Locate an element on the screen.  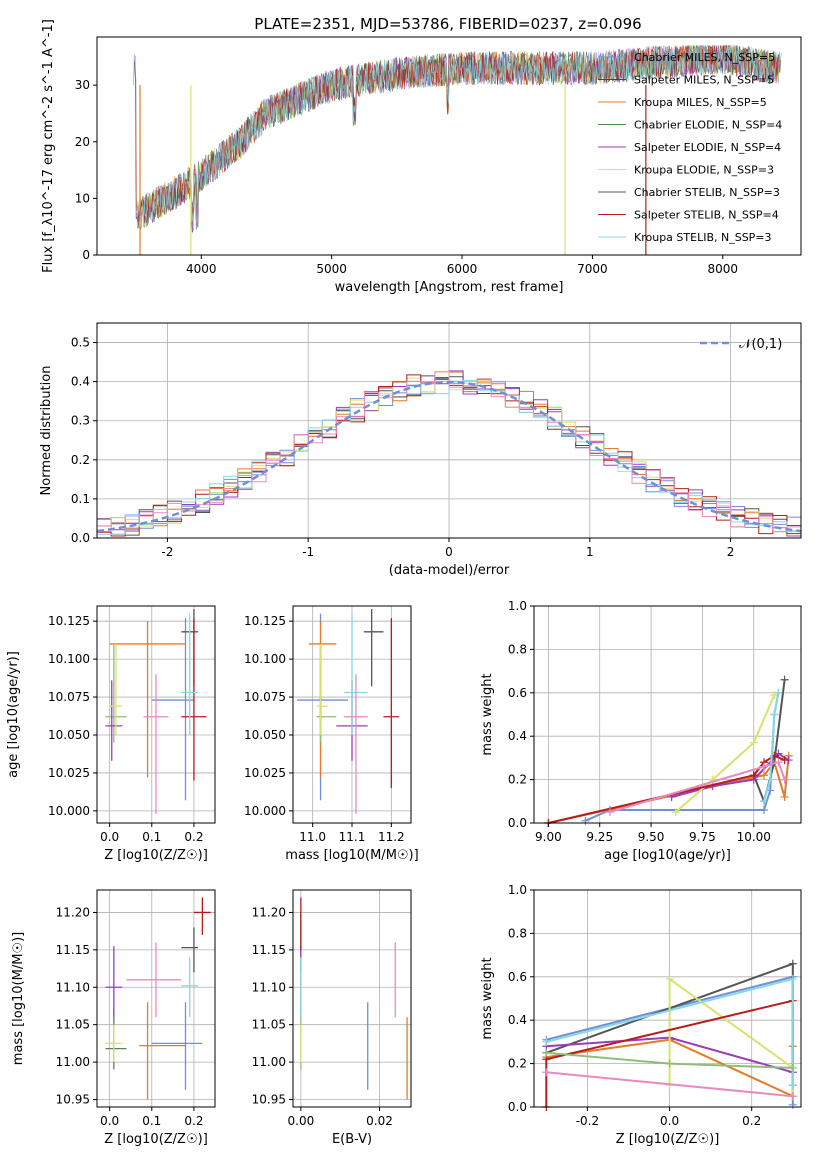
x-tick-label: -1 is located at coordinates (308, 552).